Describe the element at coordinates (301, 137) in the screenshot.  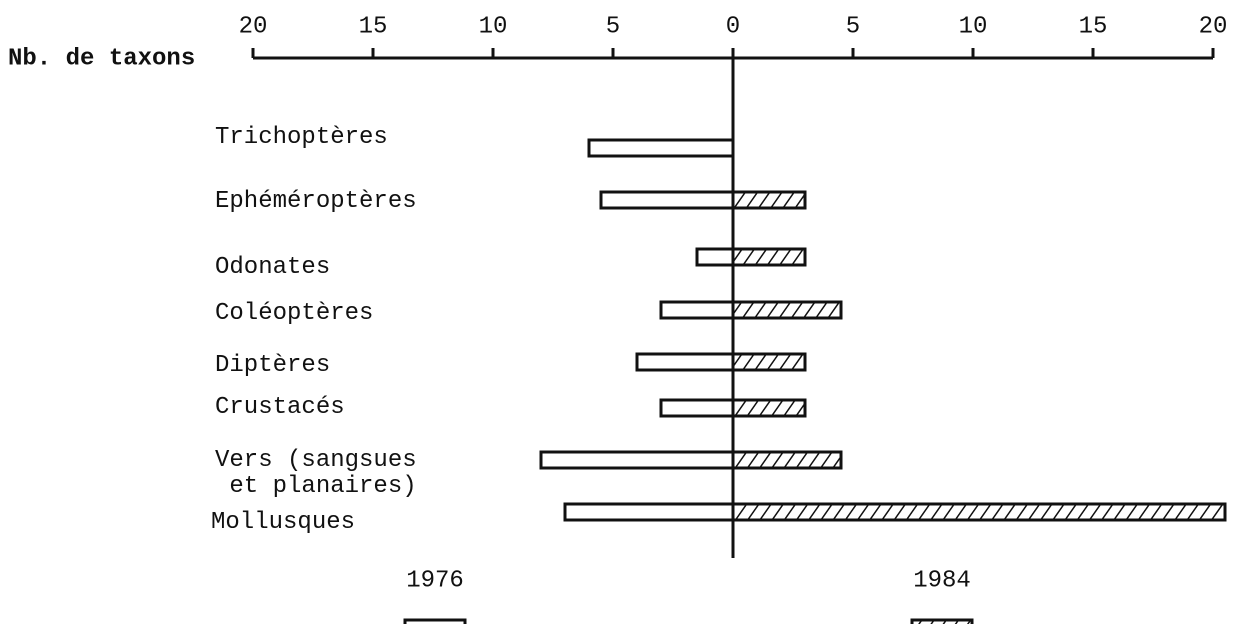
I see `category-label: Trichoptères` at that location.